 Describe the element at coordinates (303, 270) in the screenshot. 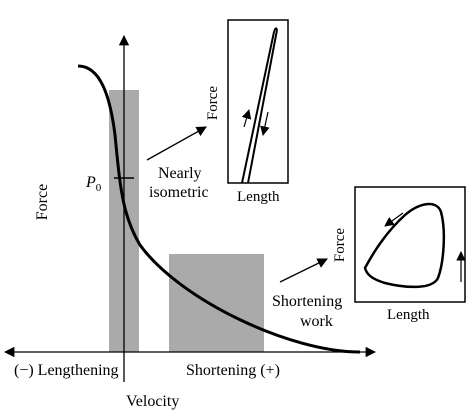

I see `work-pointer-arrow` at that location.